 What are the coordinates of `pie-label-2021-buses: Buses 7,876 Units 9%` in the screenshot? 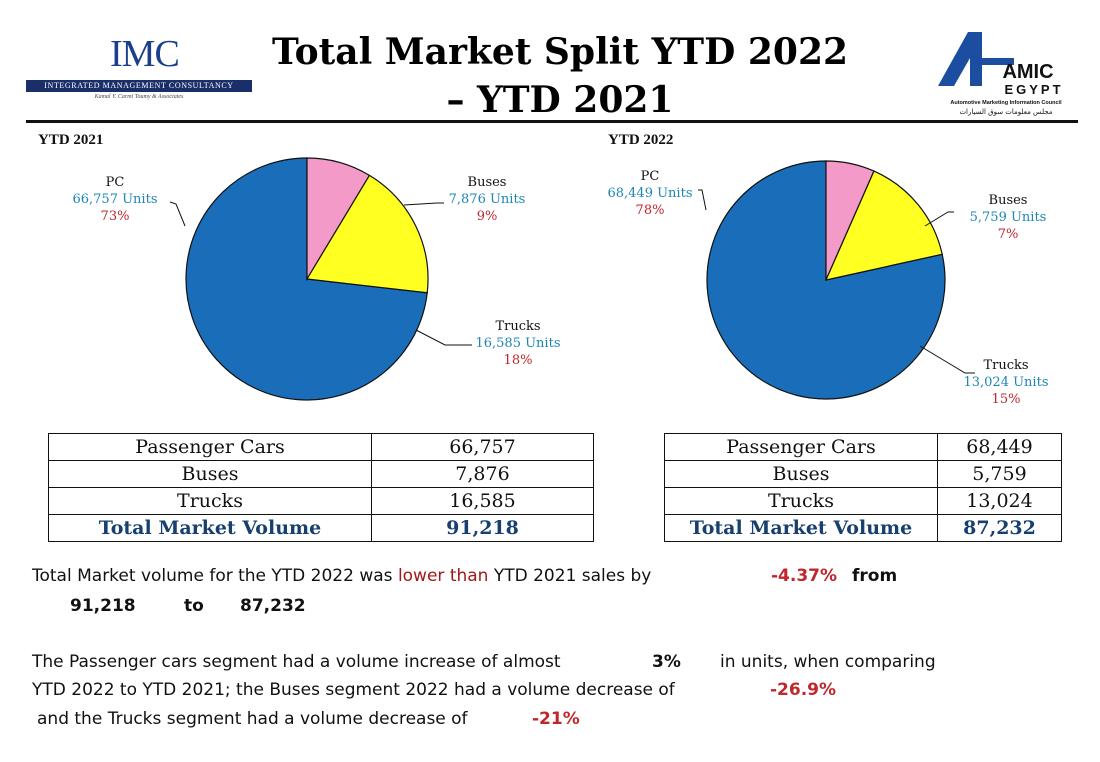 It's located at (487, 199).